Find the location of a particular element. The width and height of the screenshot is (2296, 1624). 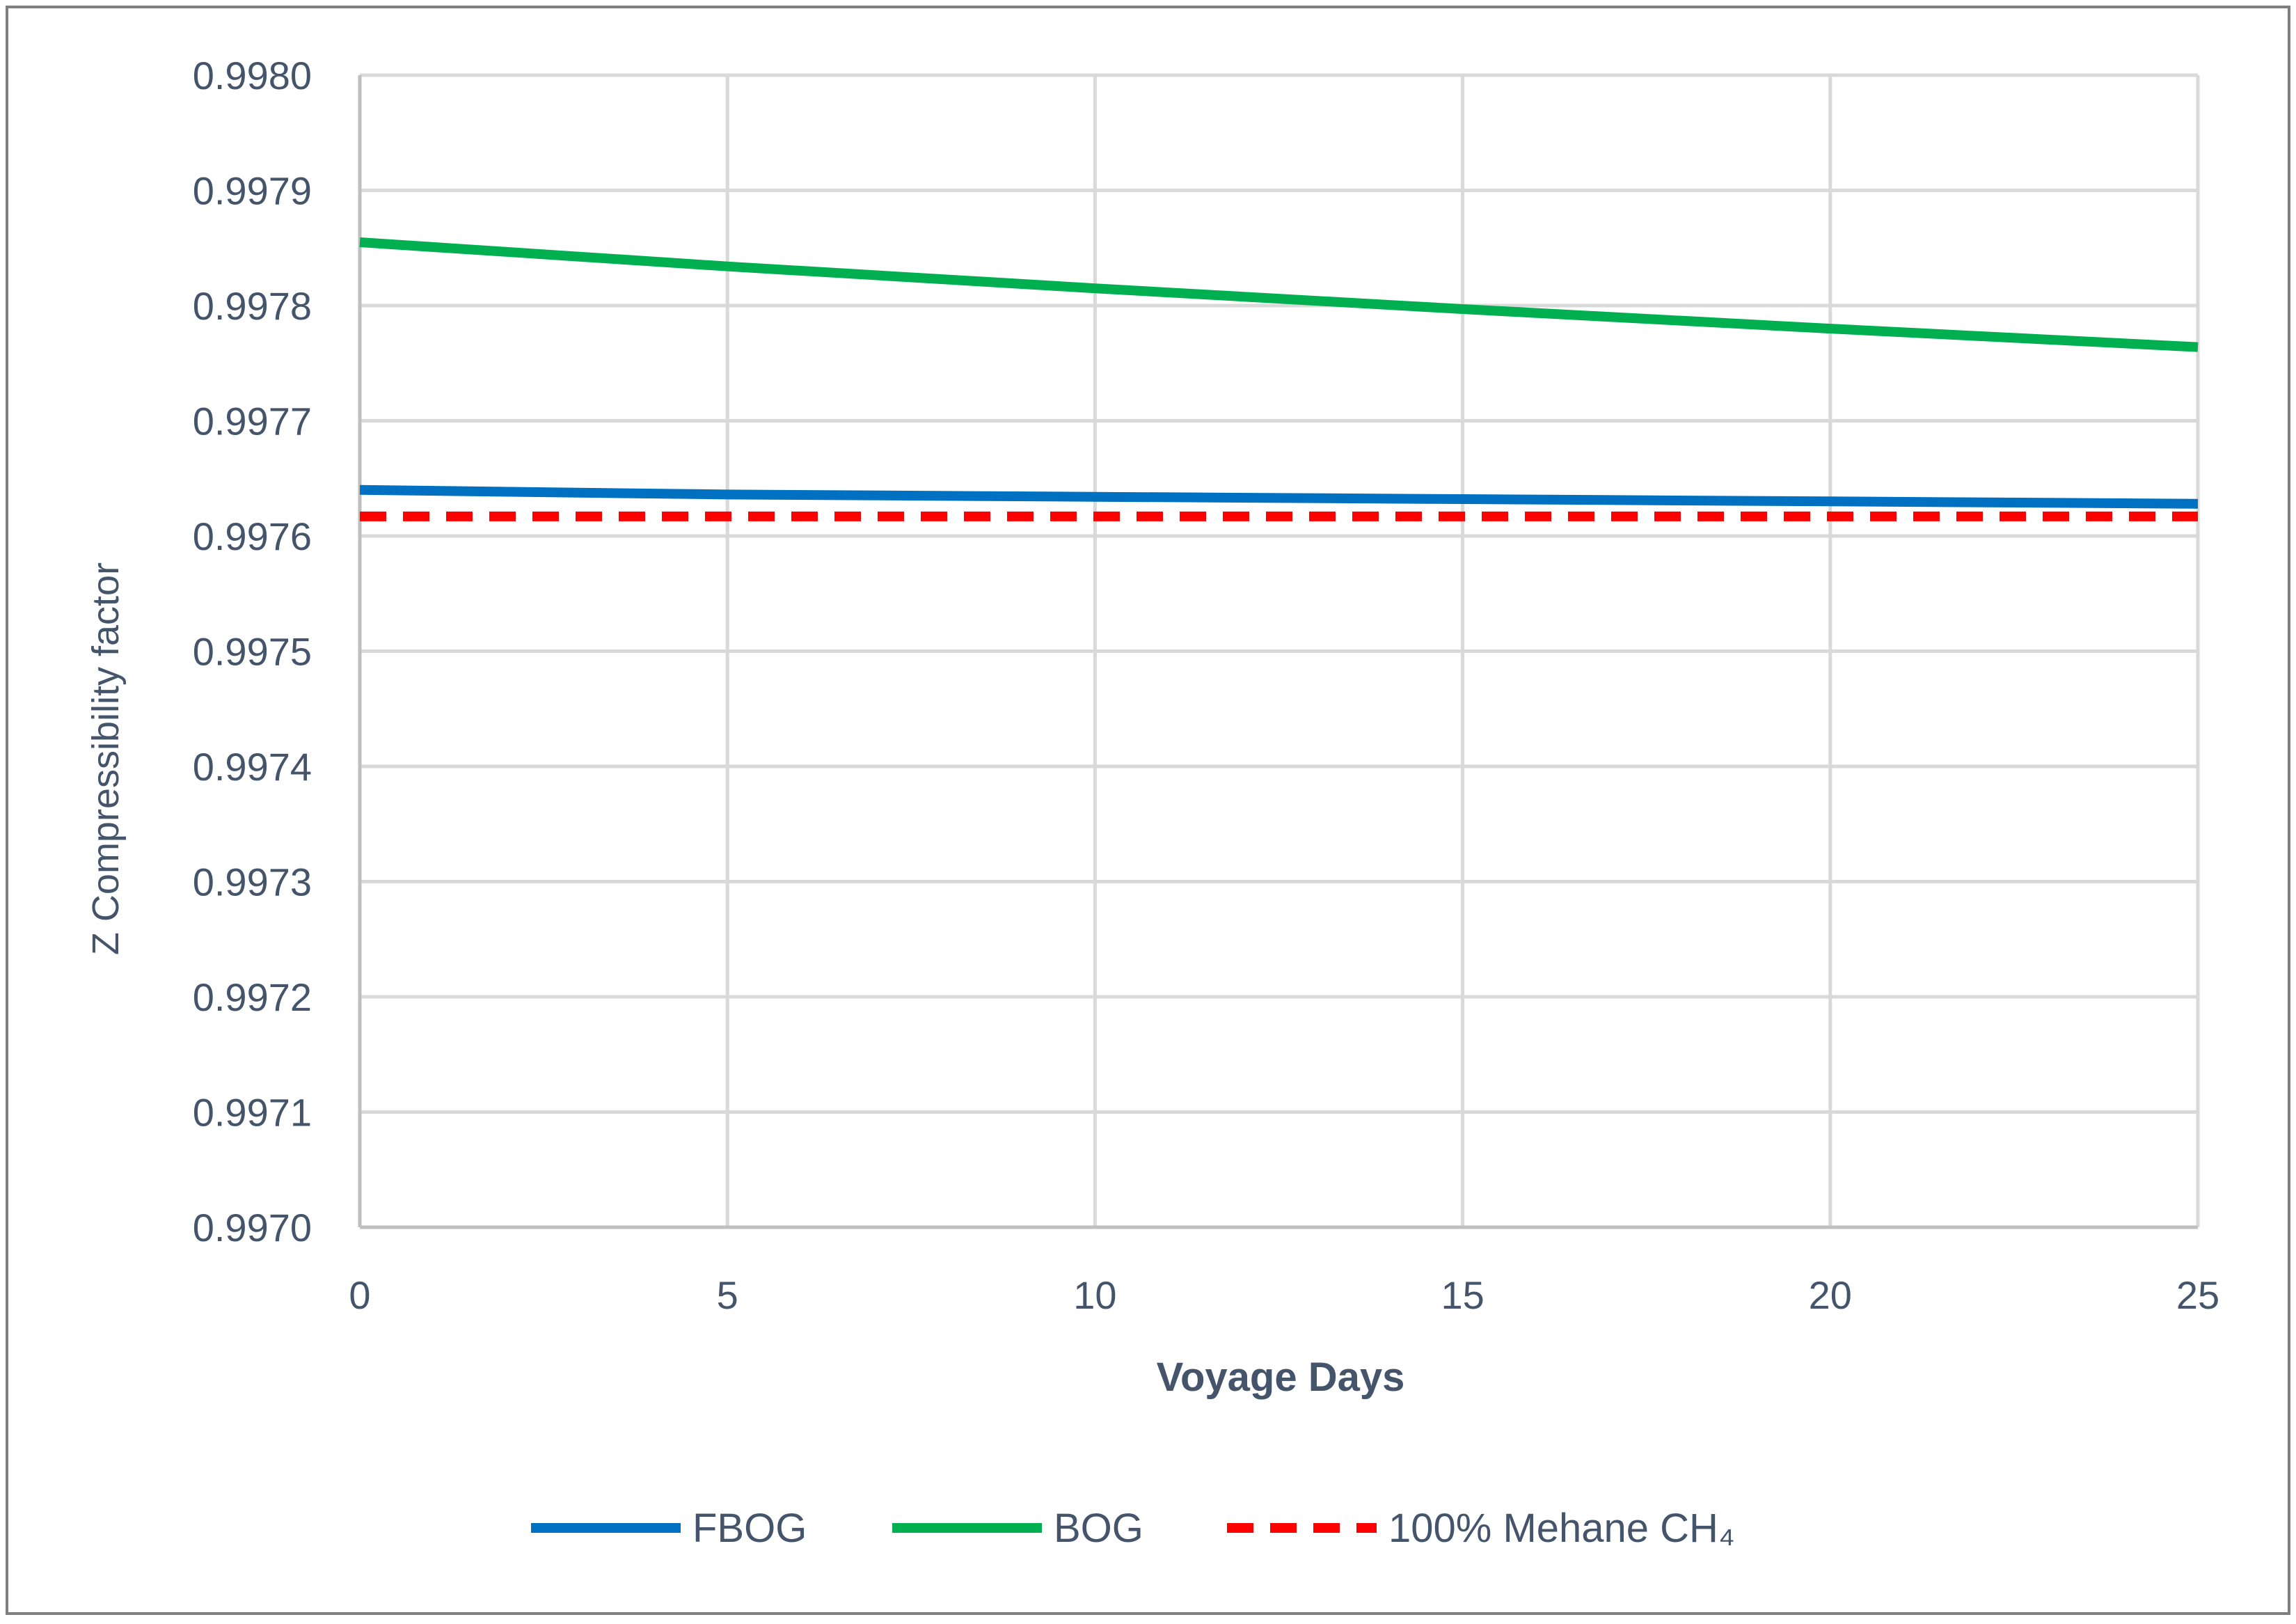

y-tick-label: 0.9979 is located at coordinates (252, 191).